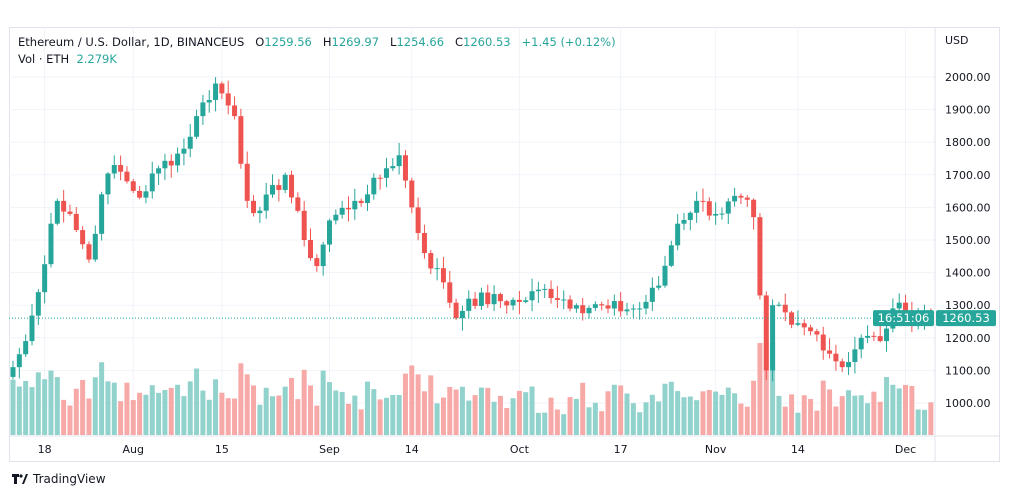 The image size is (1012, 498). What do you see at coordinates (355, 42) in the screenshot?
I see `high-value: 1269.97` at bounding box center [355, 42].